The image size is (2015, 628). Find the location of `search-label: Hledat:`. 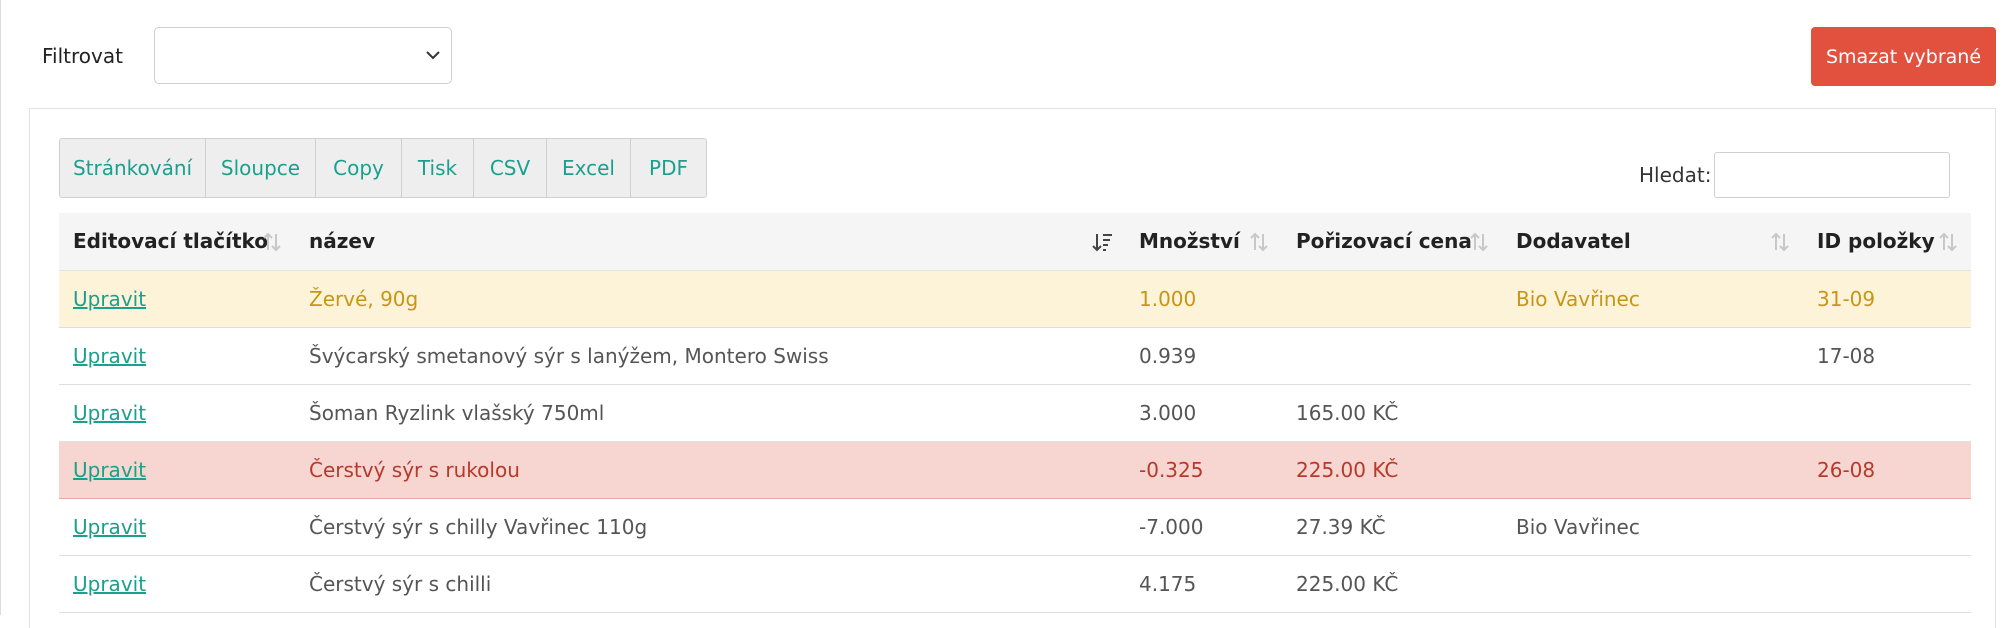

search-label: Hledat: is located at coordinates (1675, 175).